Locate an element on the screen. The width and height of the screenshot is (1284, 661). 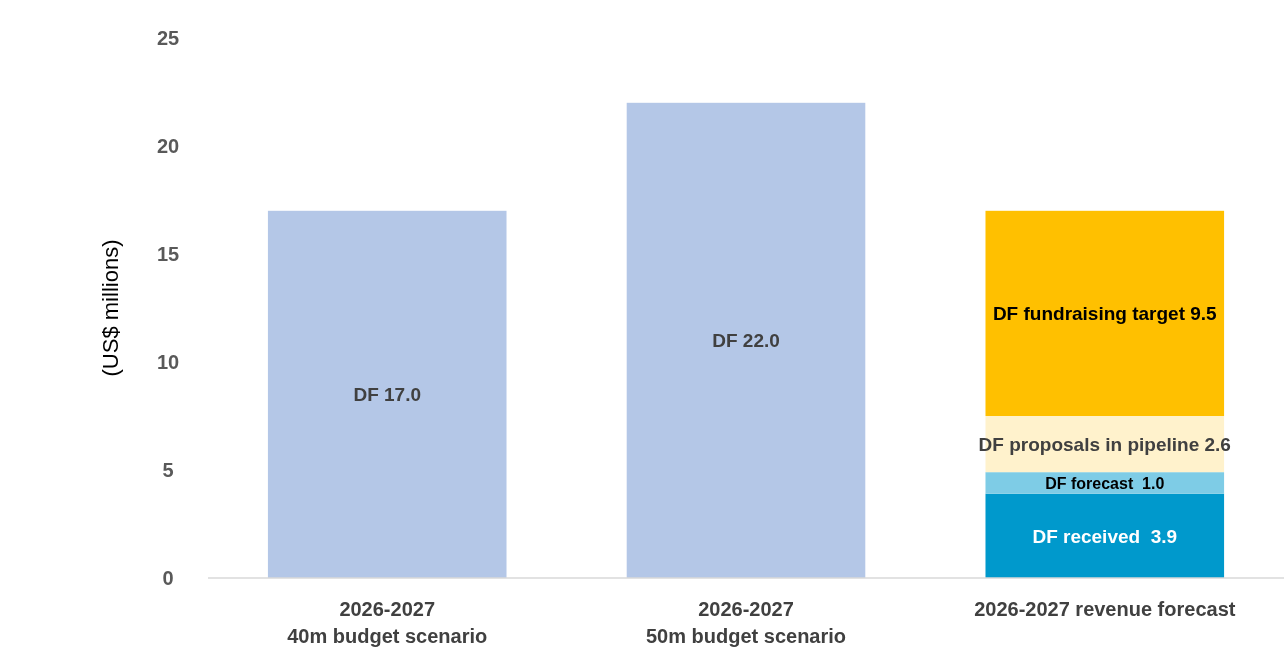
x-tick-label: 2026-2027 revenue forecast is located at coordinates (1105, 609).